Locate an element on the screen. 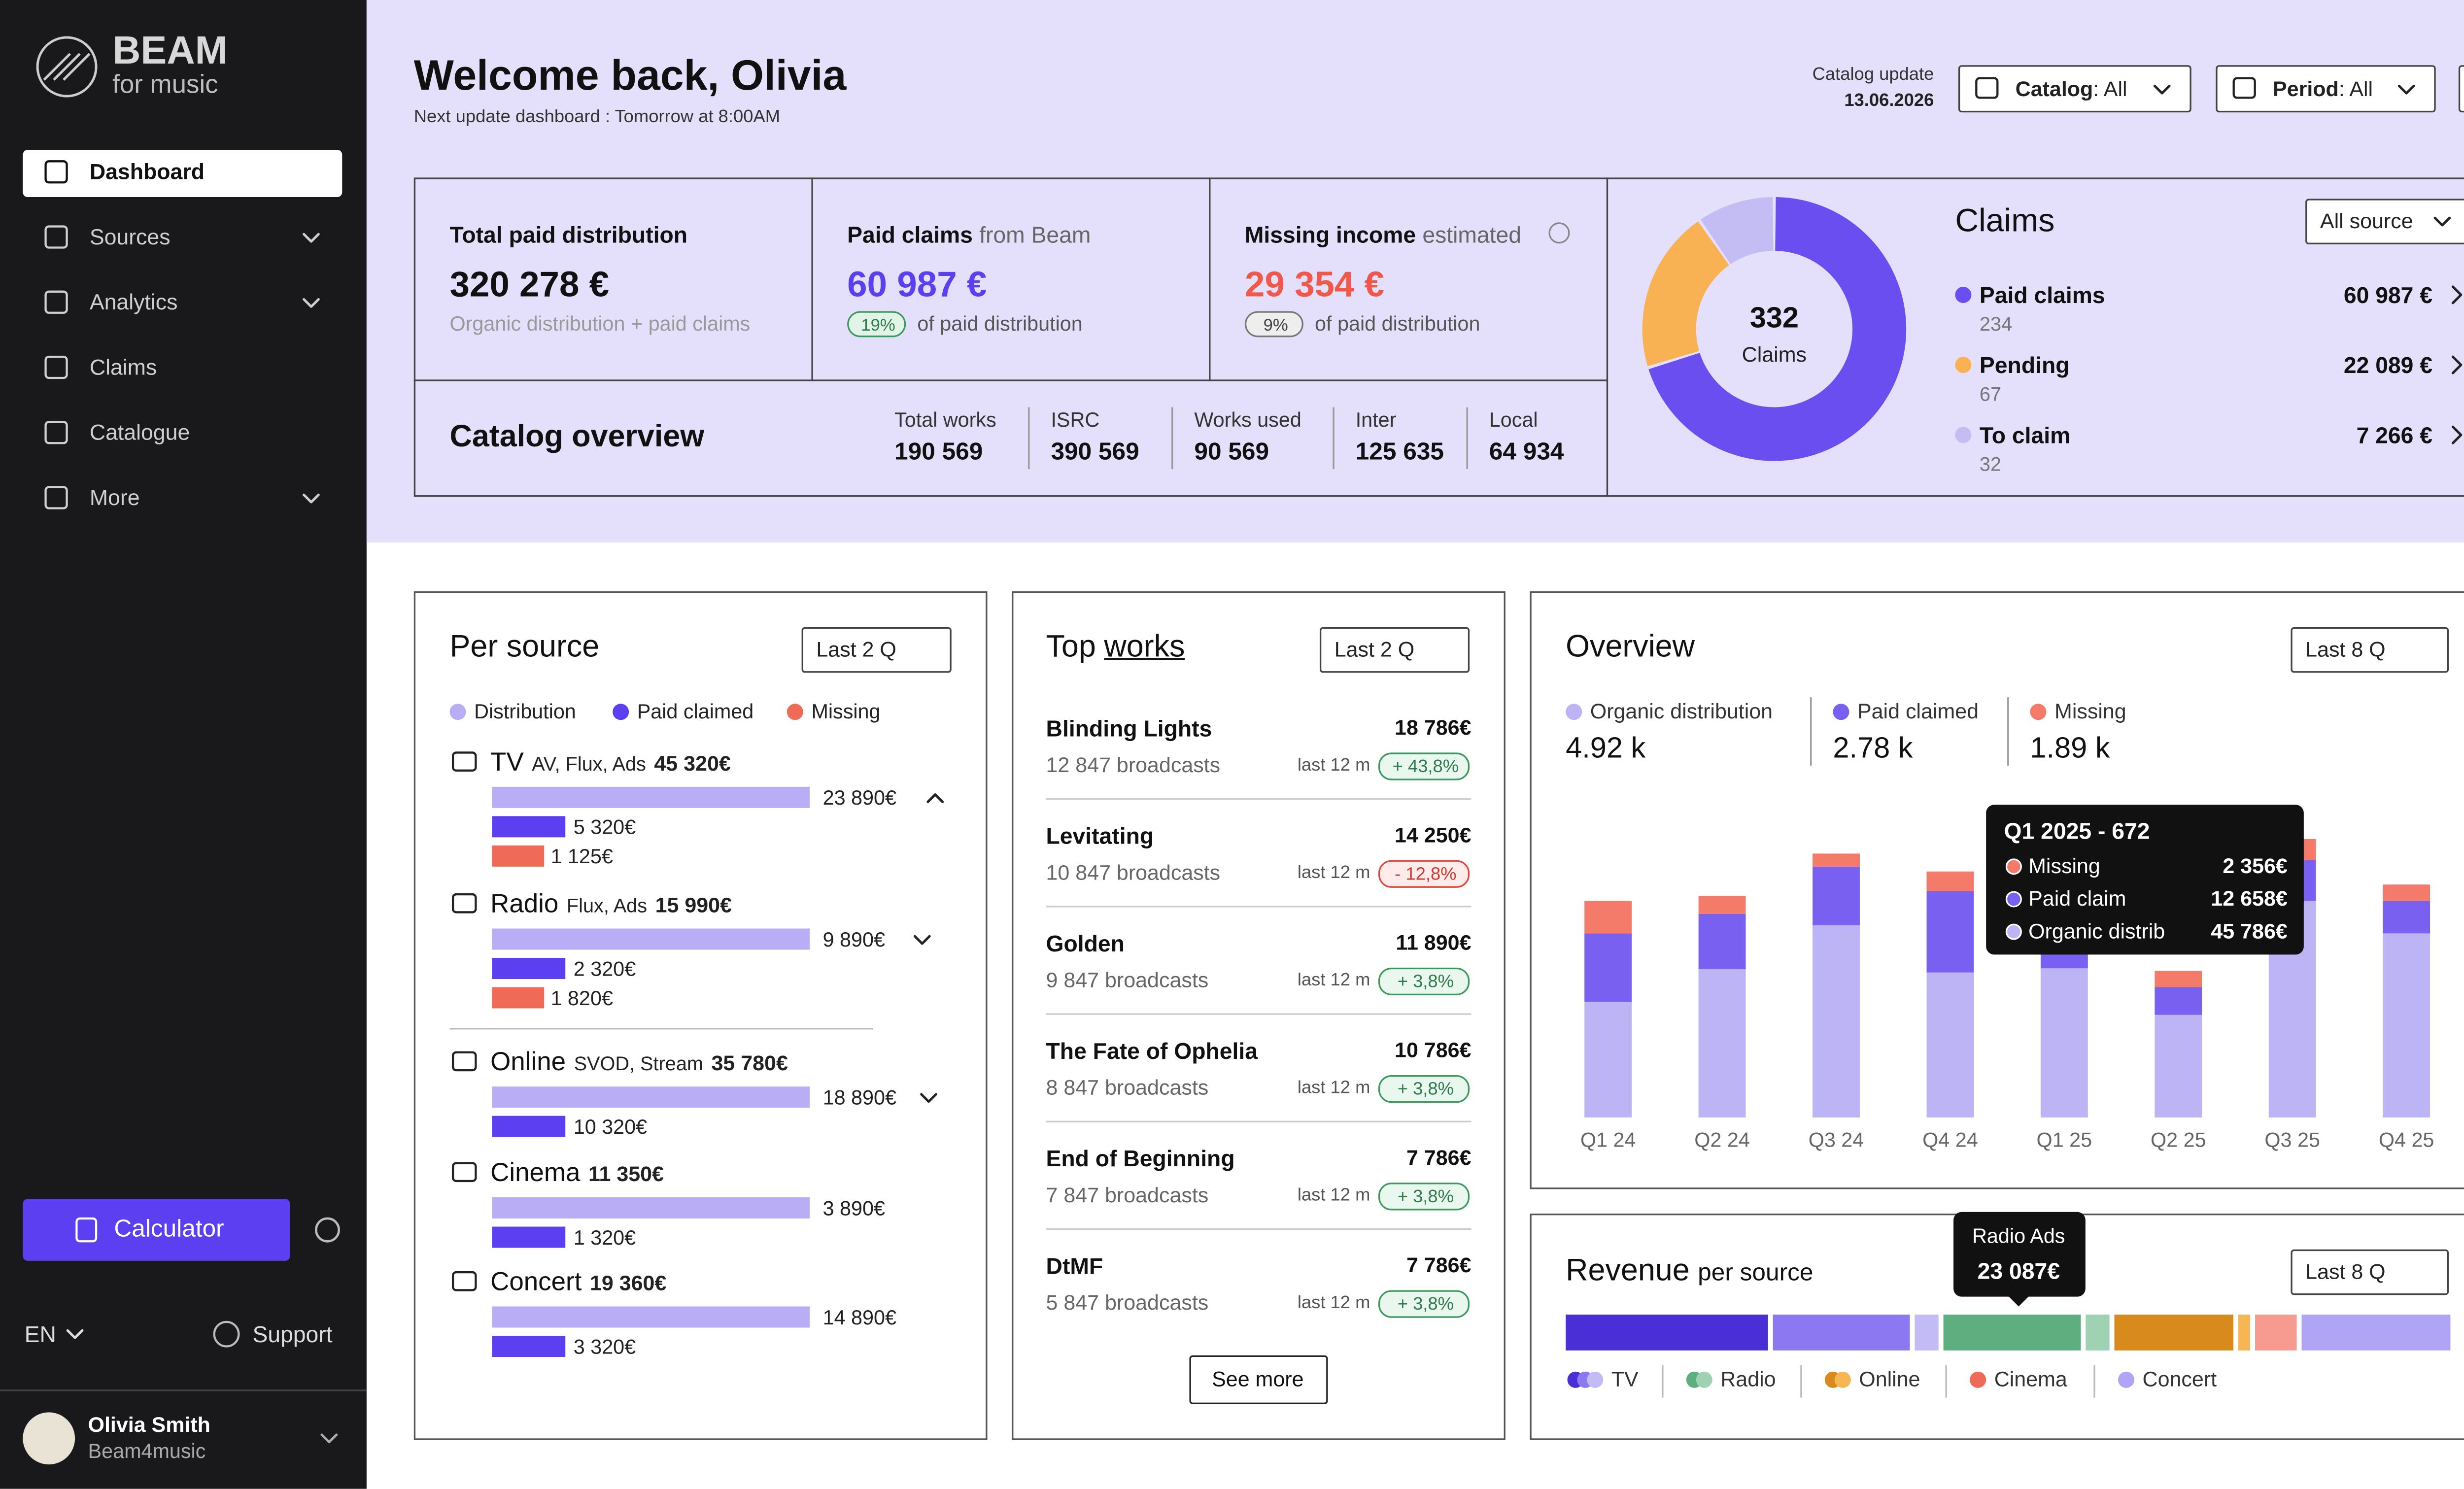  x-tick-label: Q2 25 is located at coordinates (2178, 1140).